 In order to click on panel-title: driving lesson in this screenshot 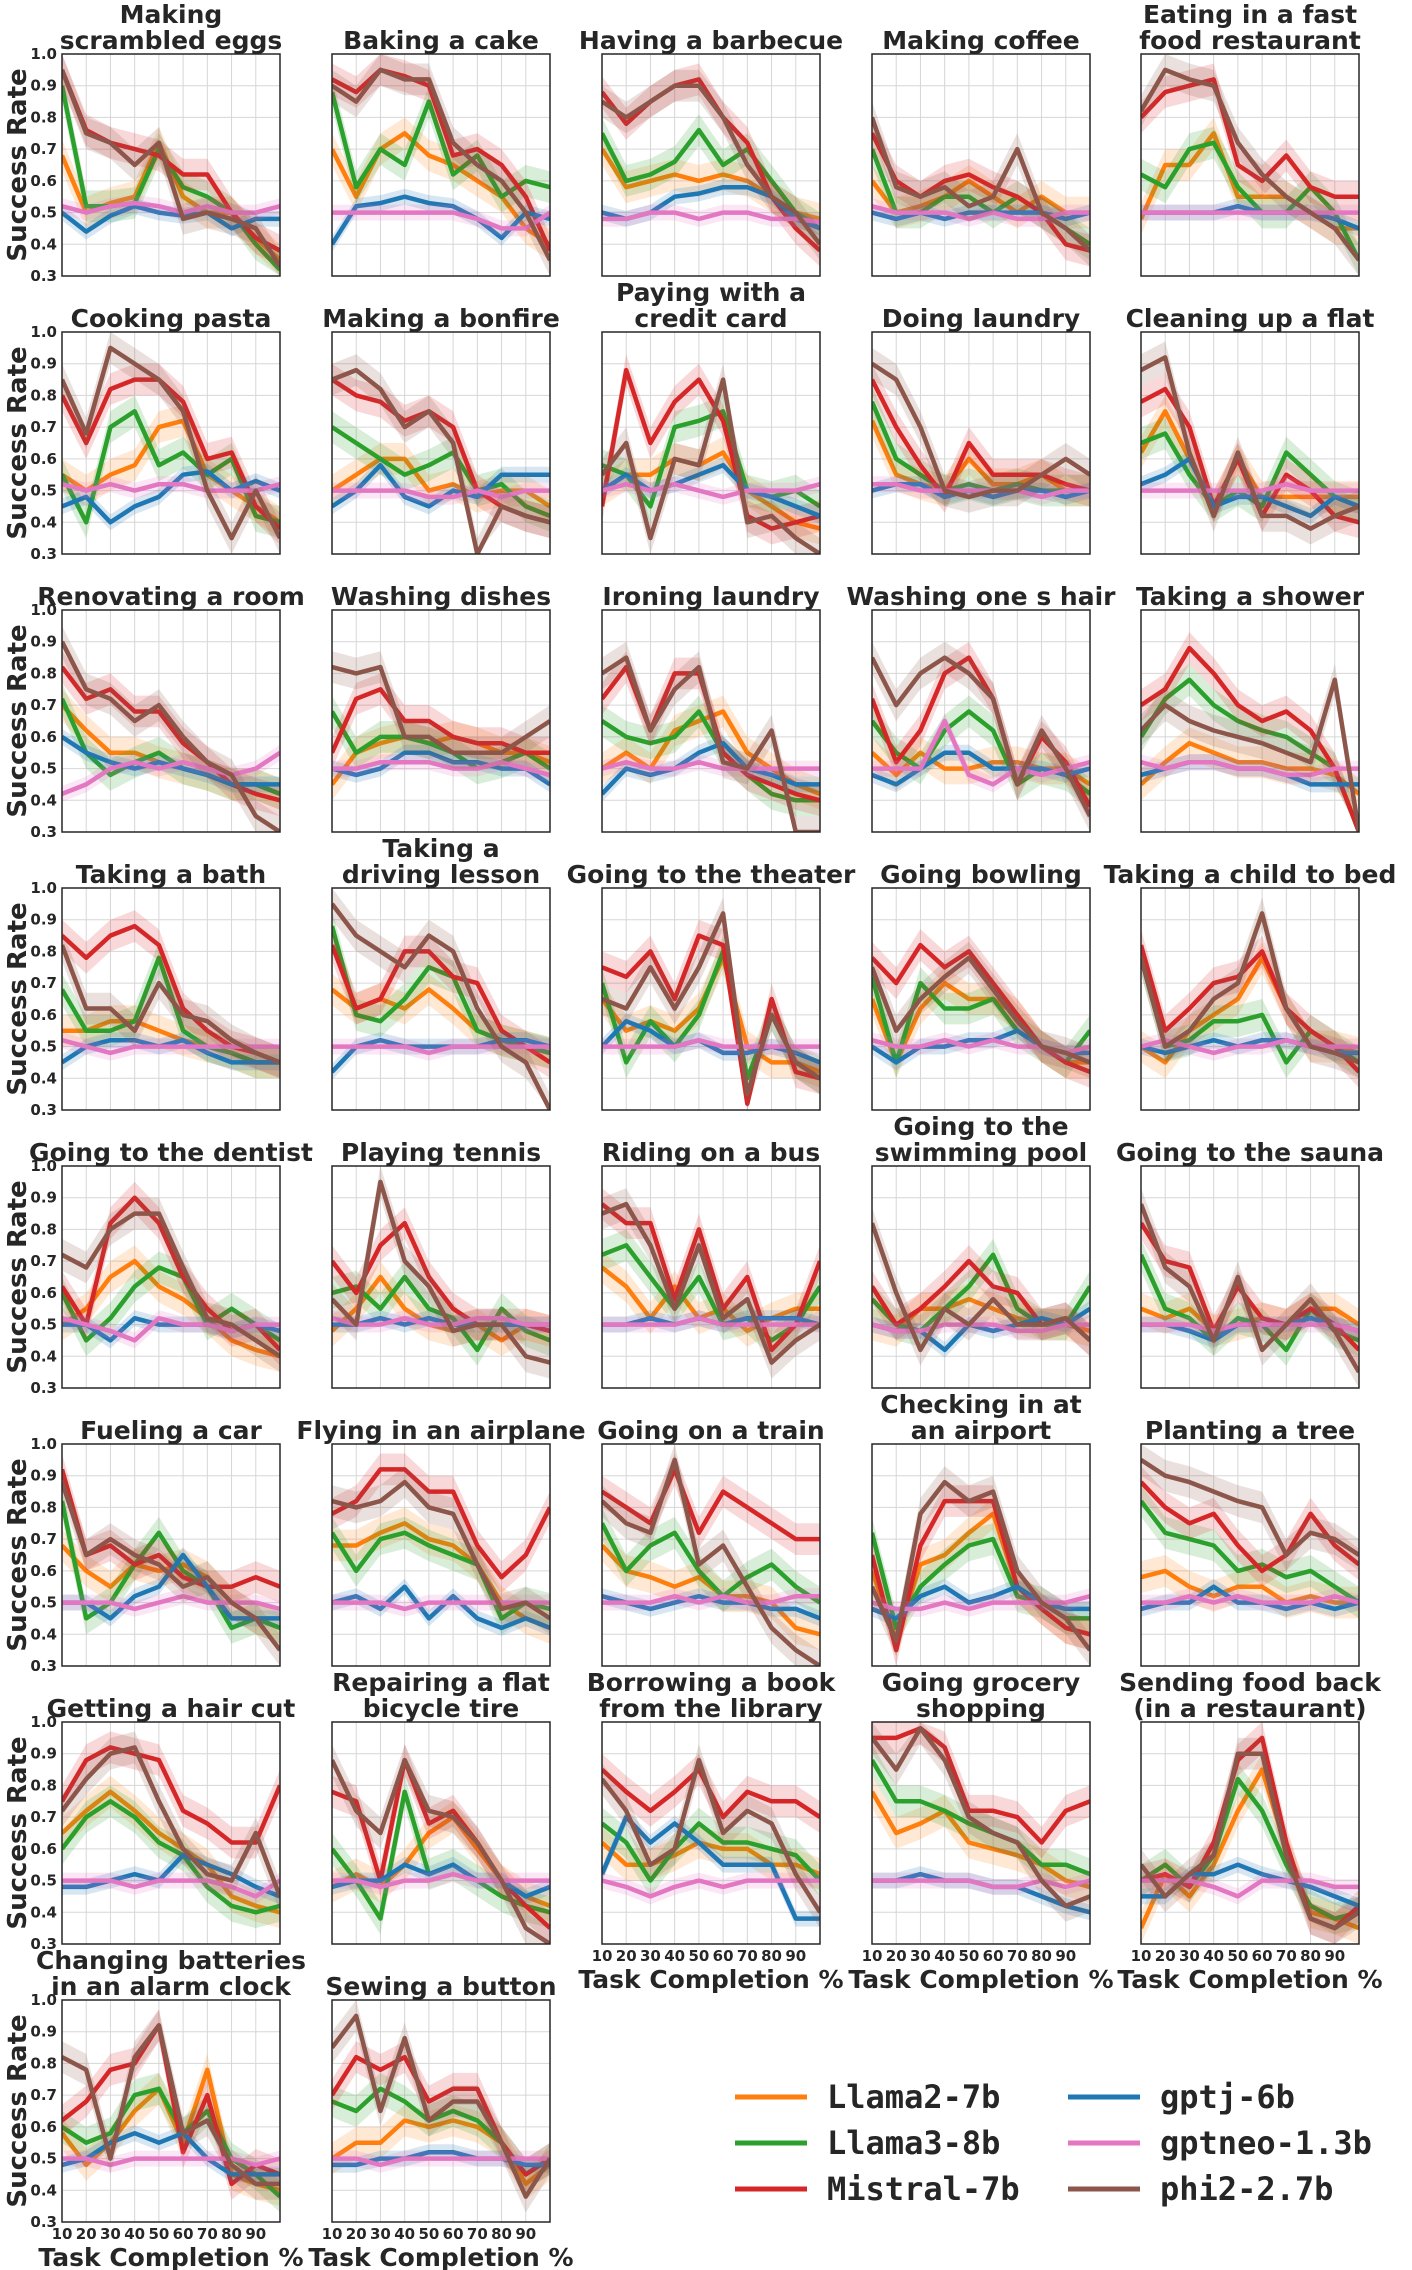, I will do `click(441, 874)`.